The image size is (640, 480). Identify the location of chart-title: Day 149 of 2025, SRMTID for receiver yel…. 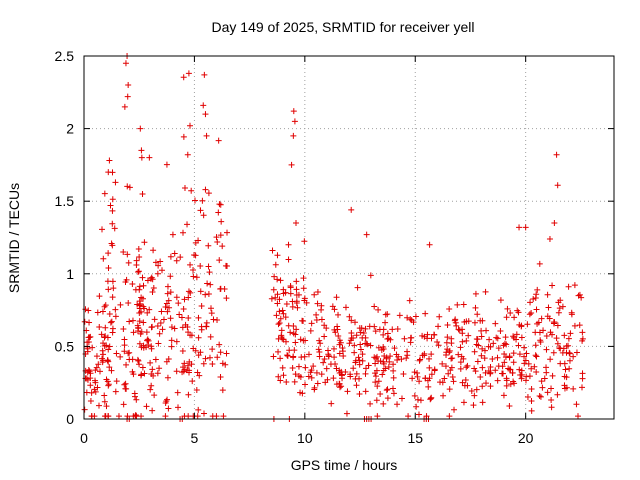
(343, 27).